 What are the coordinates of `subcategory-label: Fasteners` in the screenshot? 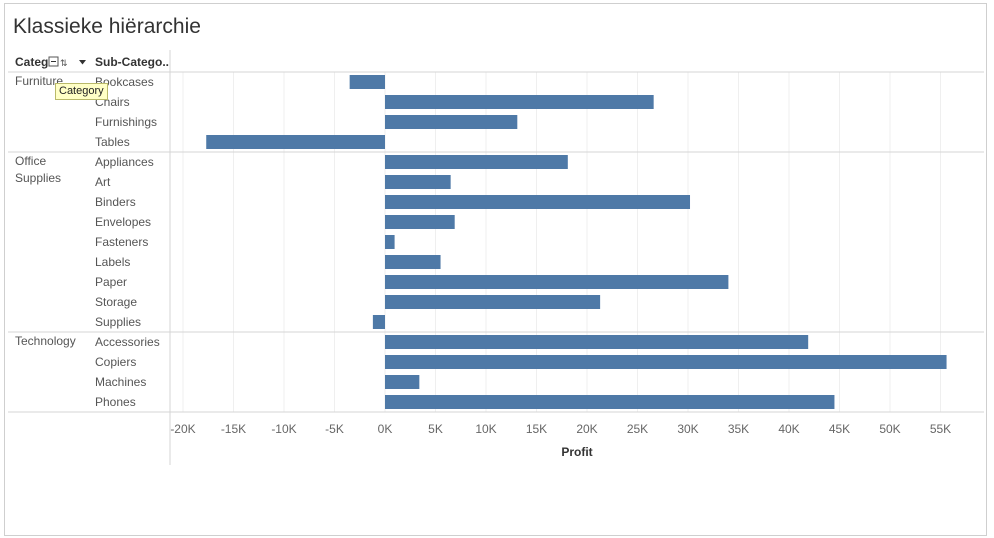 It's located at (121, 242).